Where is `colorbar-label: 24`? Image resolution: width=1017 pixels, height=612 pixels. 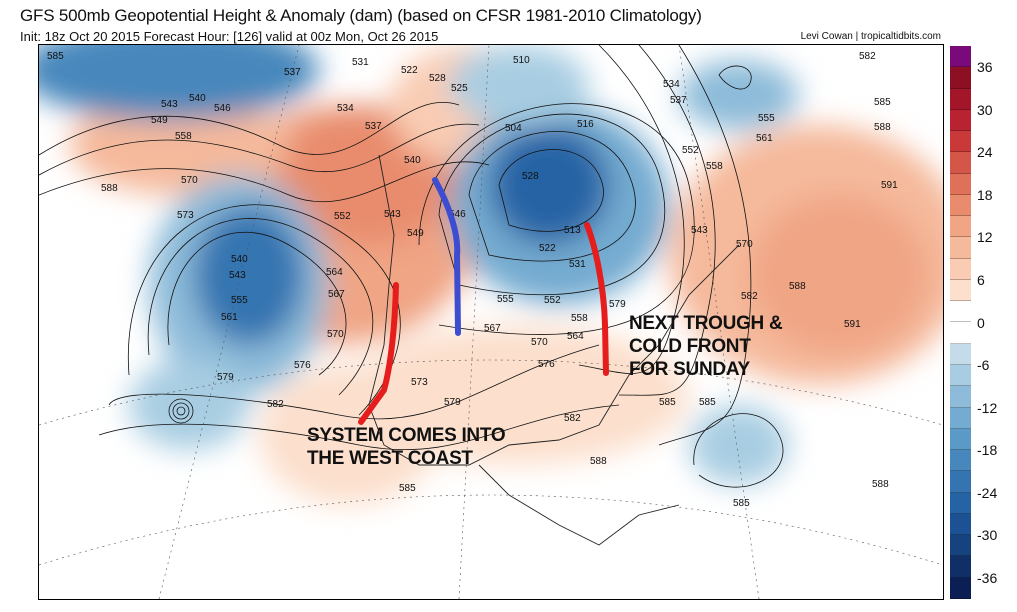 colorbar-label: 24 is located at coordinates (985, 152).